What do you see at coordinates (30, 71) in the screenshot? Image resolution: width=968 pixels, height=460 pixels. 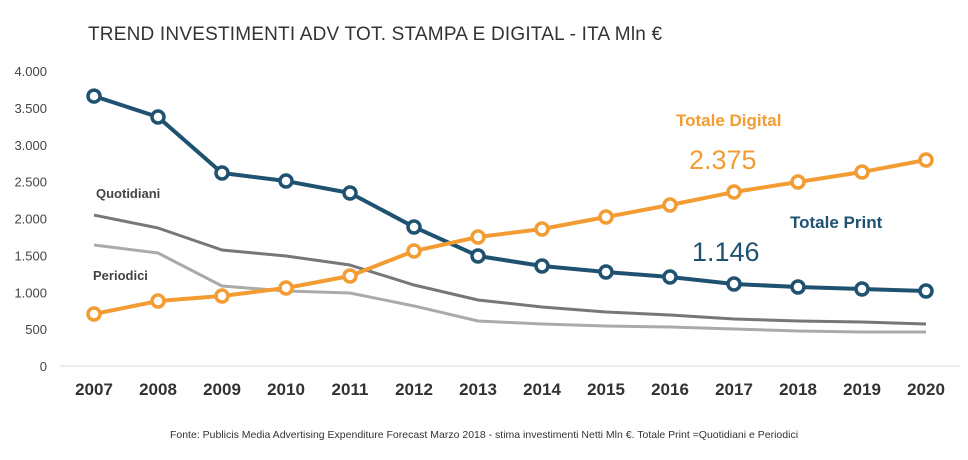 I see `y-tick-label: 4.000` at bounding box center [30, 71].